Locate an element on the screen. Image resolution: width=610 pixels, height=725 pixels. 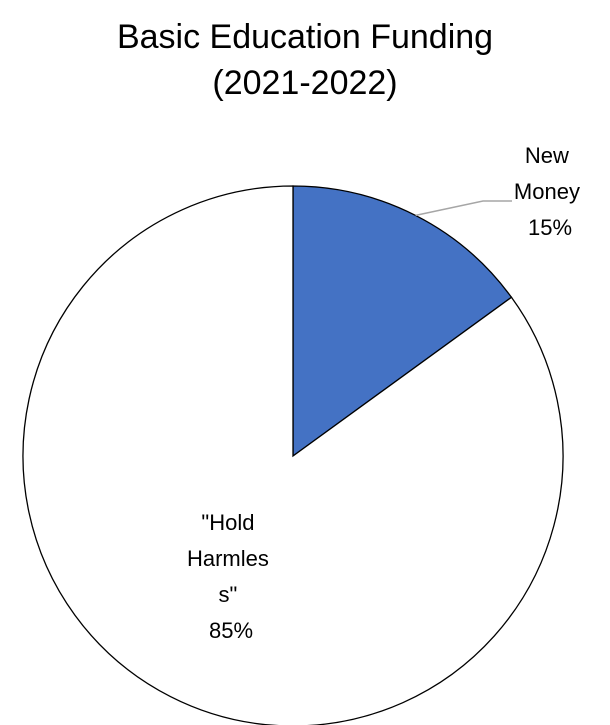
slice-label-hold-harmless-line-1: "Hold is located at coordinates (227, 522).